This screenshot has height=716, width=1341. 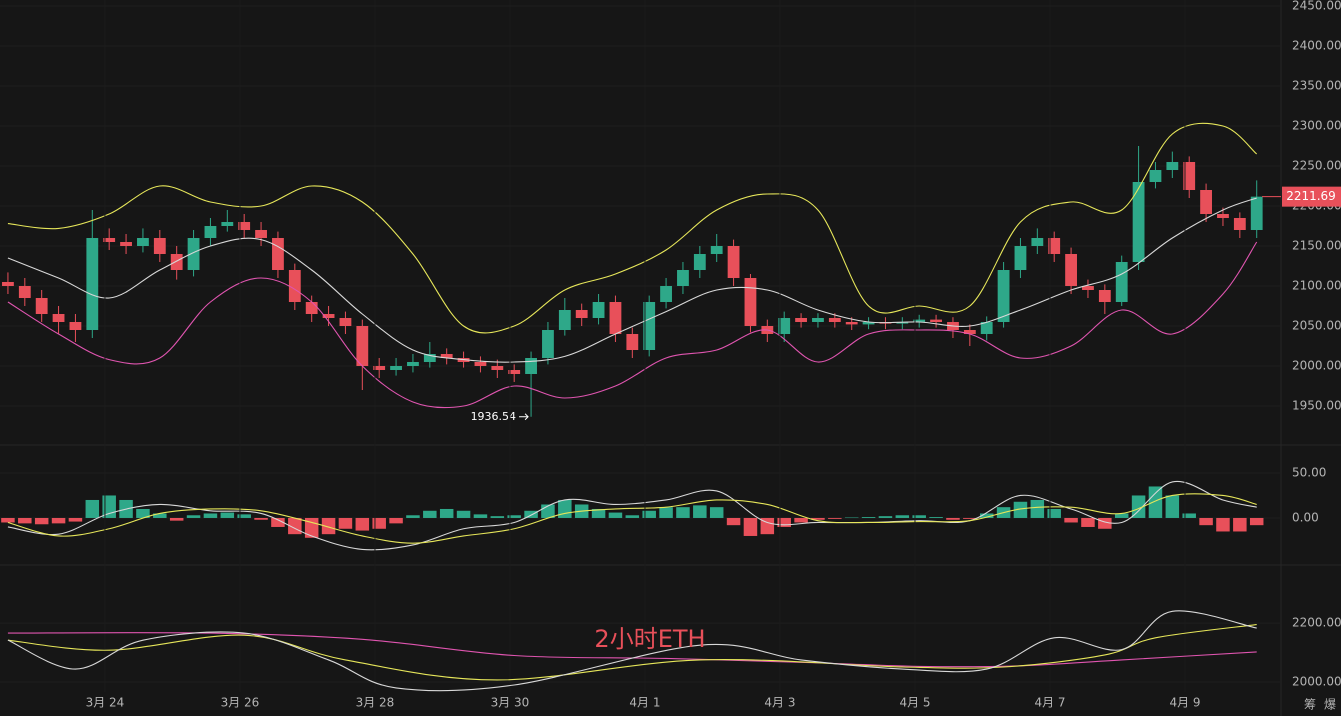 What do you see at coordinates (1316, 46) in the screenshot?
I see `y-tick-label: 2400.00` at bounding box center [1316, 46].